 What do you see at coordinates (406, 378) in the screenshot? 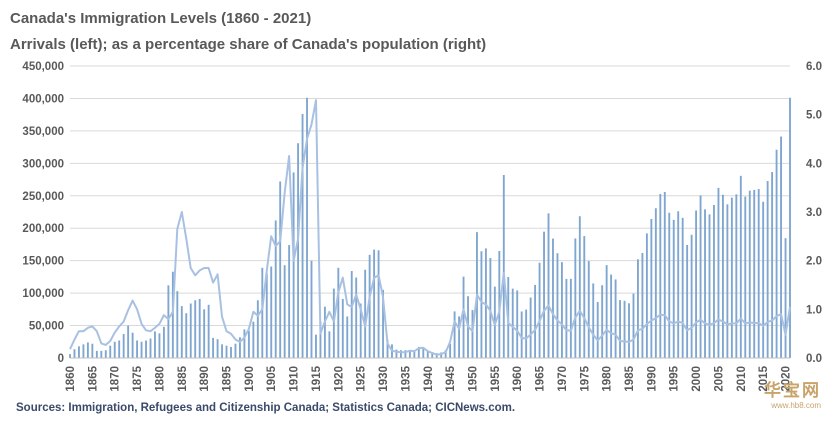
I see `x-tick-label: 1935` at bounding box center [406, 378].